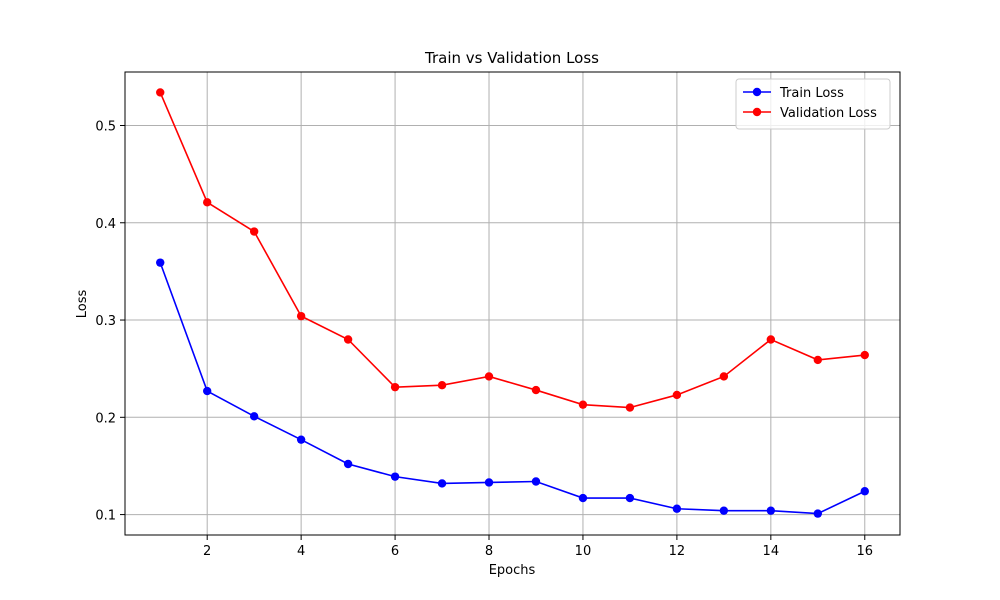 Image resolution: width=1000 pixels, height=600 pixels. I want to click on legend-box, so click(813, 104).